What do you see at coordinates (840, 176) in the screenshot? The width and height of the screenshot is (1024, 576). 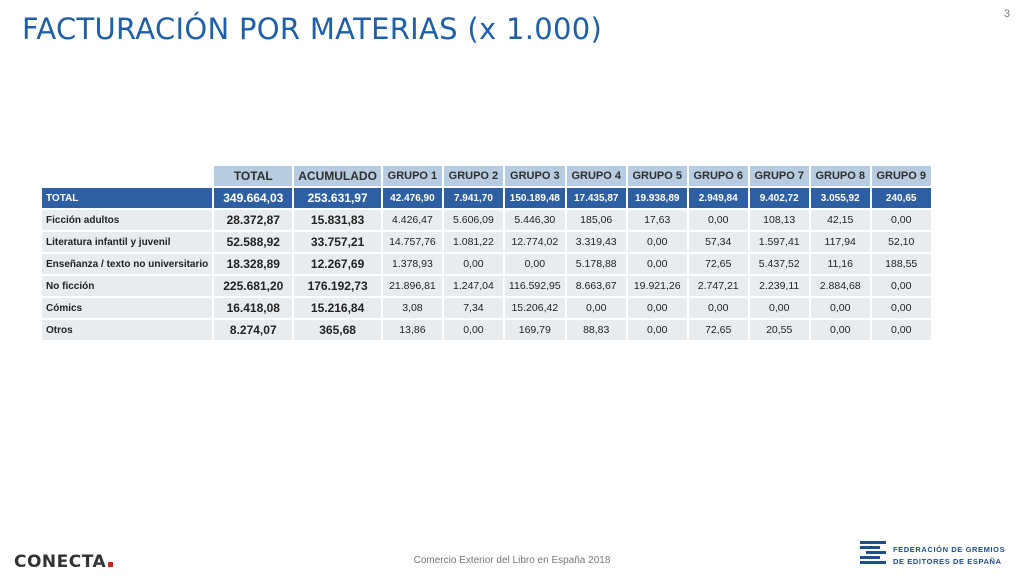 I see `header-grupo-8: GRUPO 8` at bounding box center [840, 176].